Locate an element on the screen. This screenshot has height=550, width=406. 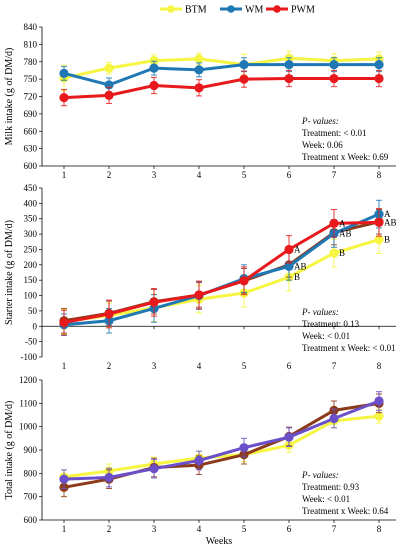
y-tick-label: 150 is located at coordinates (31, 280).